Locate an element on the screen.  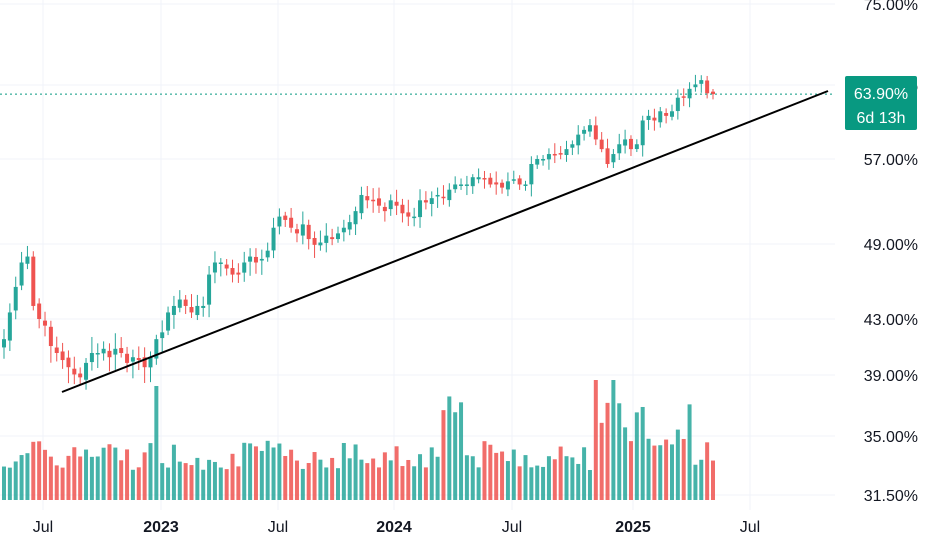
y-tick-label: 31.50% is located at coordinates (891, 496).